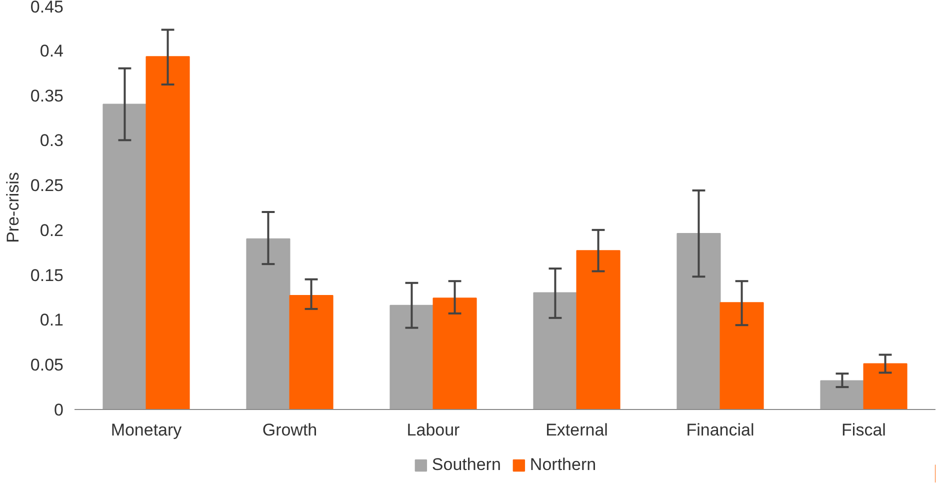 Image resolution: width=945 pixels, height=487 pixels. Describe the element at coordinates (47, 96) in the screenshot. I see `y-tick-label: 0.35` at that location.